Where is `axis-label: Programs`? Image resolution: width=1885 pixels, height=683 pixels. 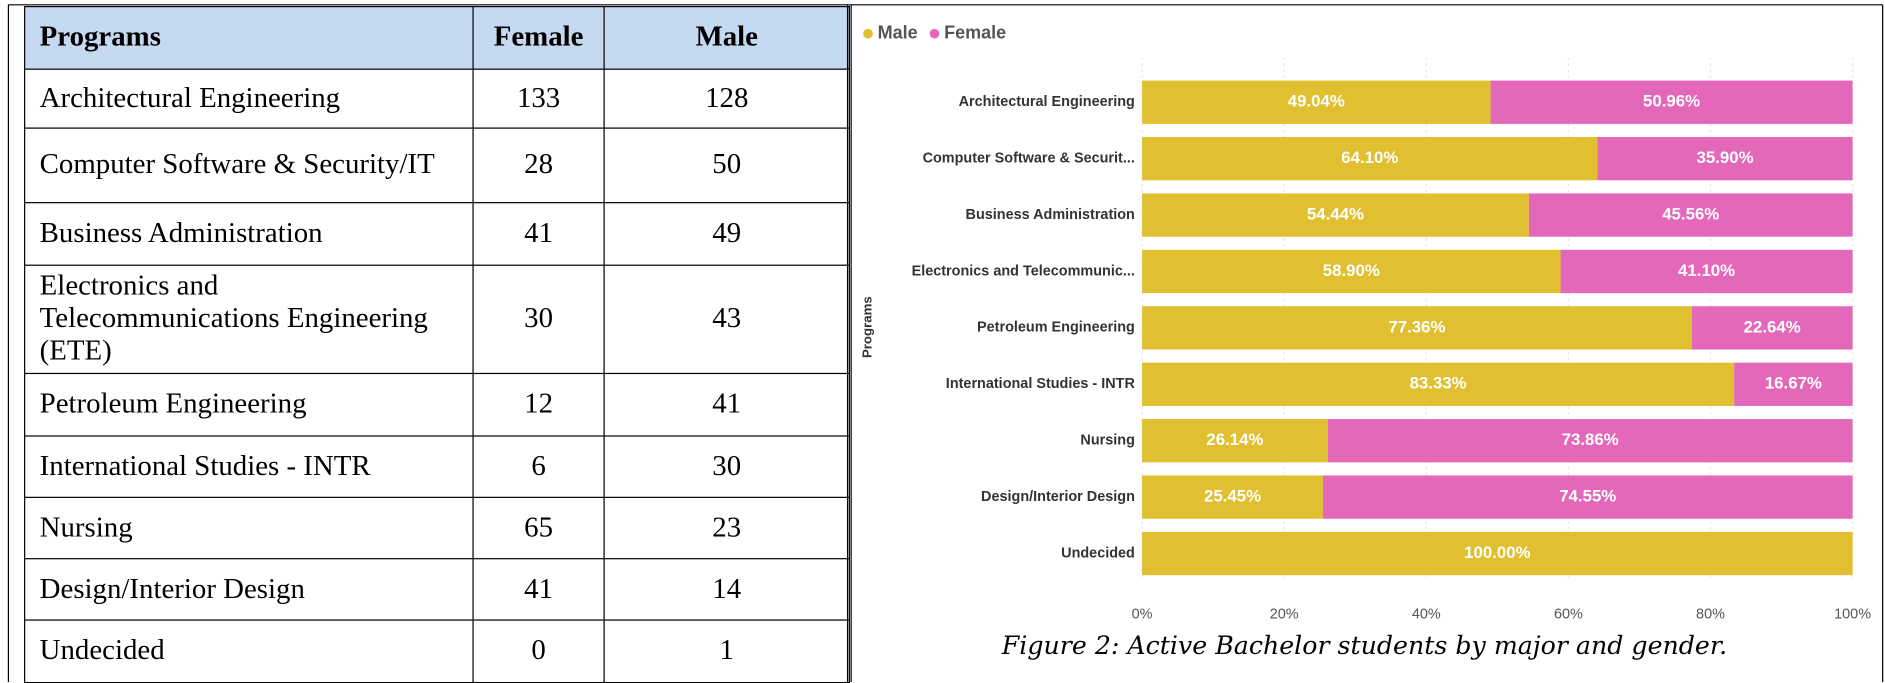
axis-label: Programs is located at coordinates (866, 327).